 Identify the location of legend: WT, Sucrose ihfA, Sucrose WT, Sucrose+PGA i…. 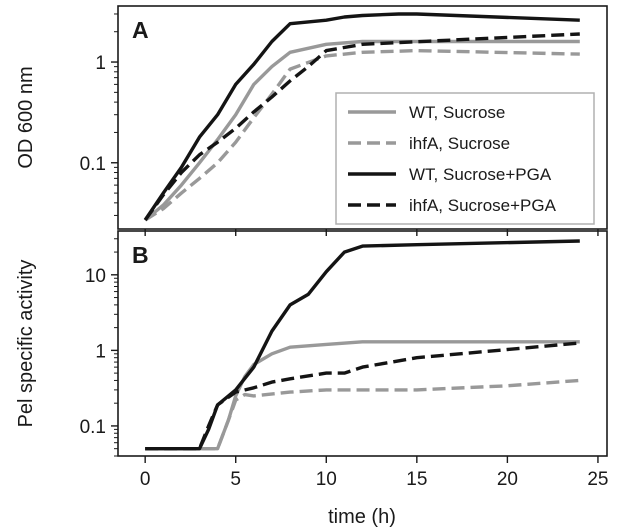
(465, 158).